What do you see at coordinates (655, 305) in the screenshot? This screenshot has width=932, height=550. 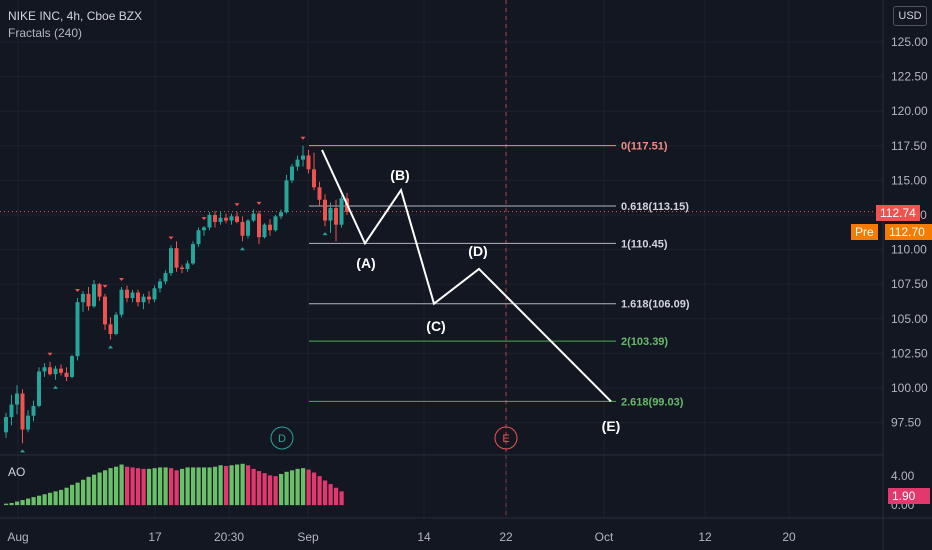 I see `fib-label-3: 1.618(106.09)` at bounding box center [655, 305].